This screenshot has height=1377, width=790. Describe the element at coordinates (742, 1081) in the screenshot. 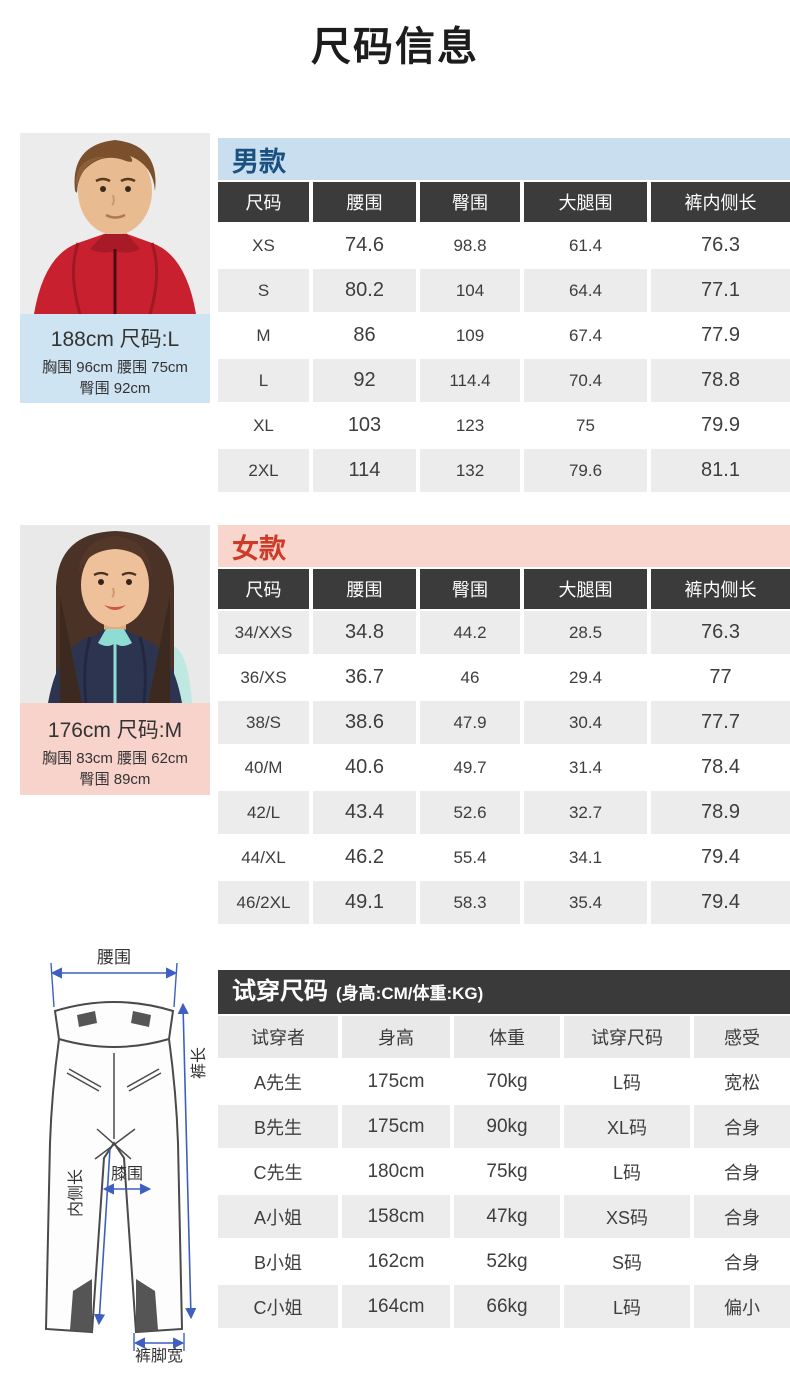

I see `table-cell: 宽松` at that location.